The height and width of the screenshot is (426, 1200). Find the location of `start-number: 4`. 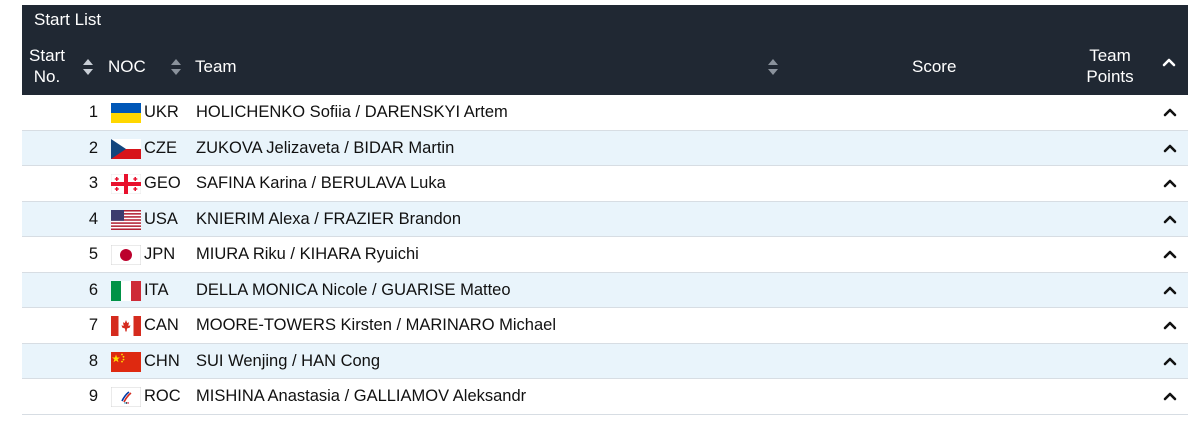

start-number: 4 is located at coordinates (93, 218).